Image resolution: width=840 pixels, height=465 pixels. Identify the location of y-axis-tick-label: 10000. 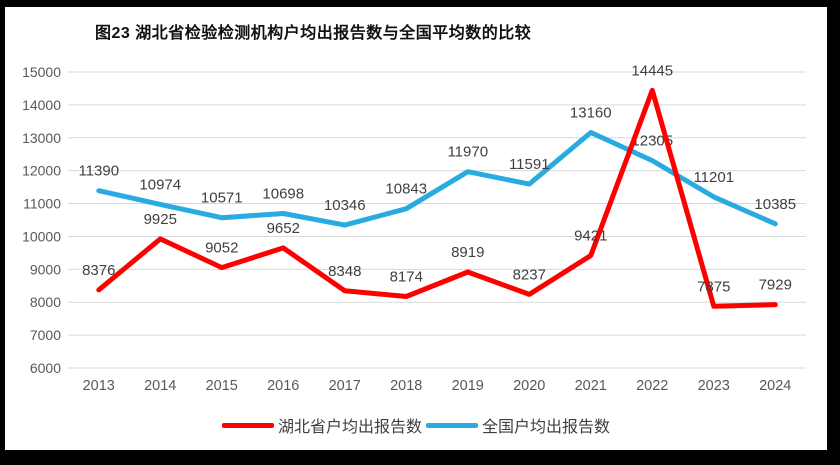
(41, 236).